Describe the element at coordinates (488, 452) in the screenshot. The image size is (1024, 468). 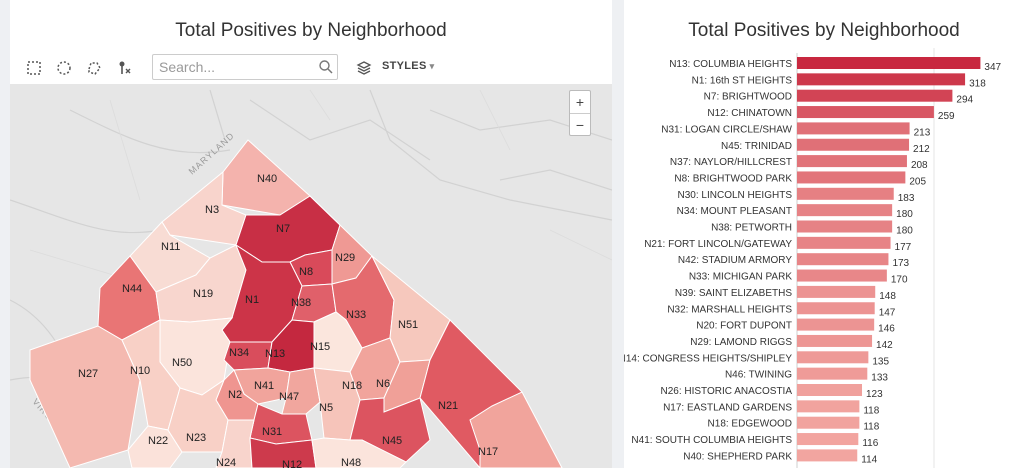
I see `label-N17: N17` at that location.